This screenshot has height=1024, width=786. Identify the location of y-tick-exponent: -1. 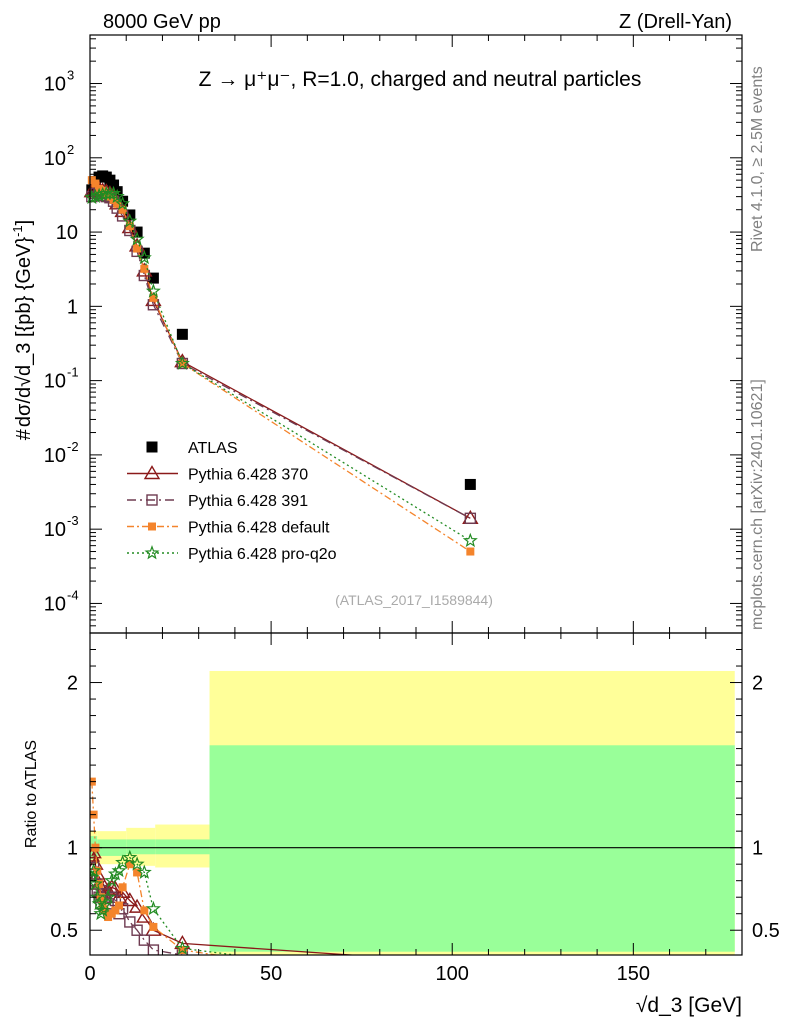
(73, 372).